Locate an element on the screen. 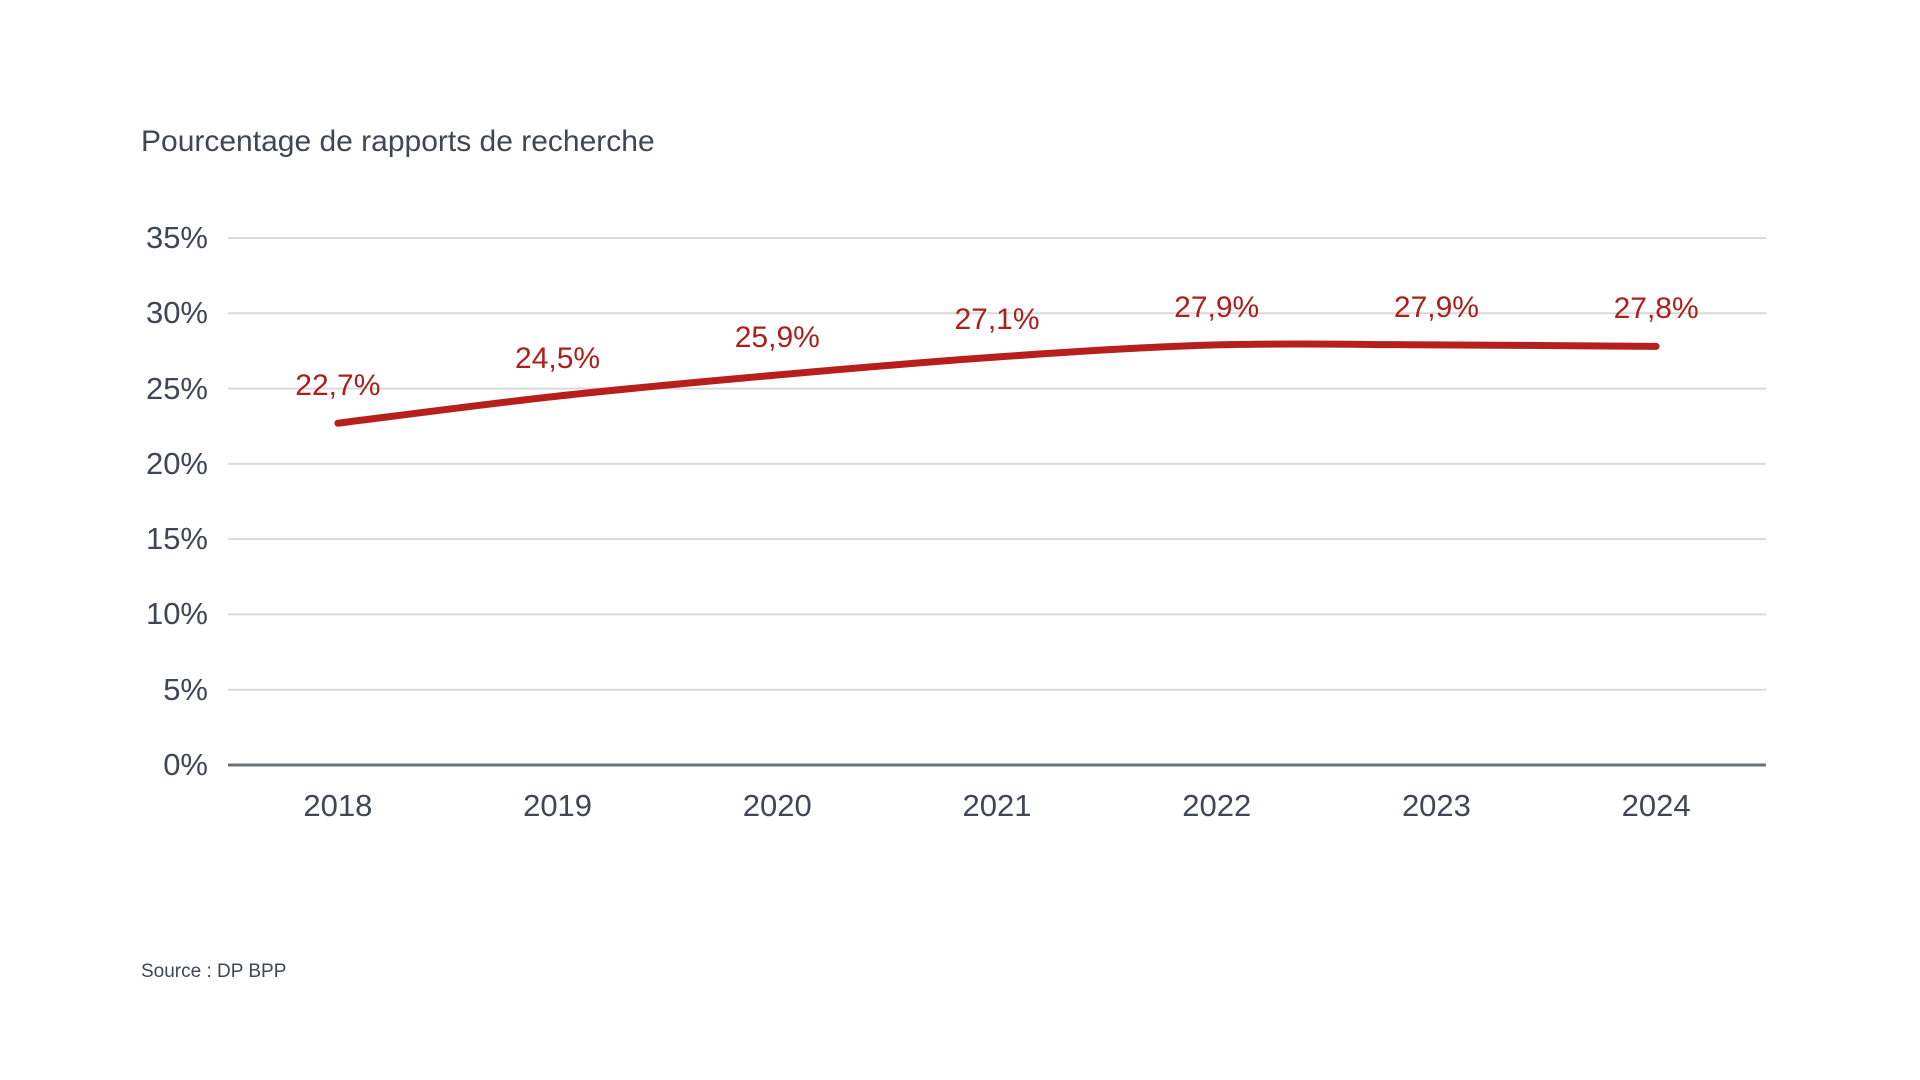 The width and height of the screenshot is (1920, 1080). x-tick-label: 2022 is located at coordinates (1217, 805).